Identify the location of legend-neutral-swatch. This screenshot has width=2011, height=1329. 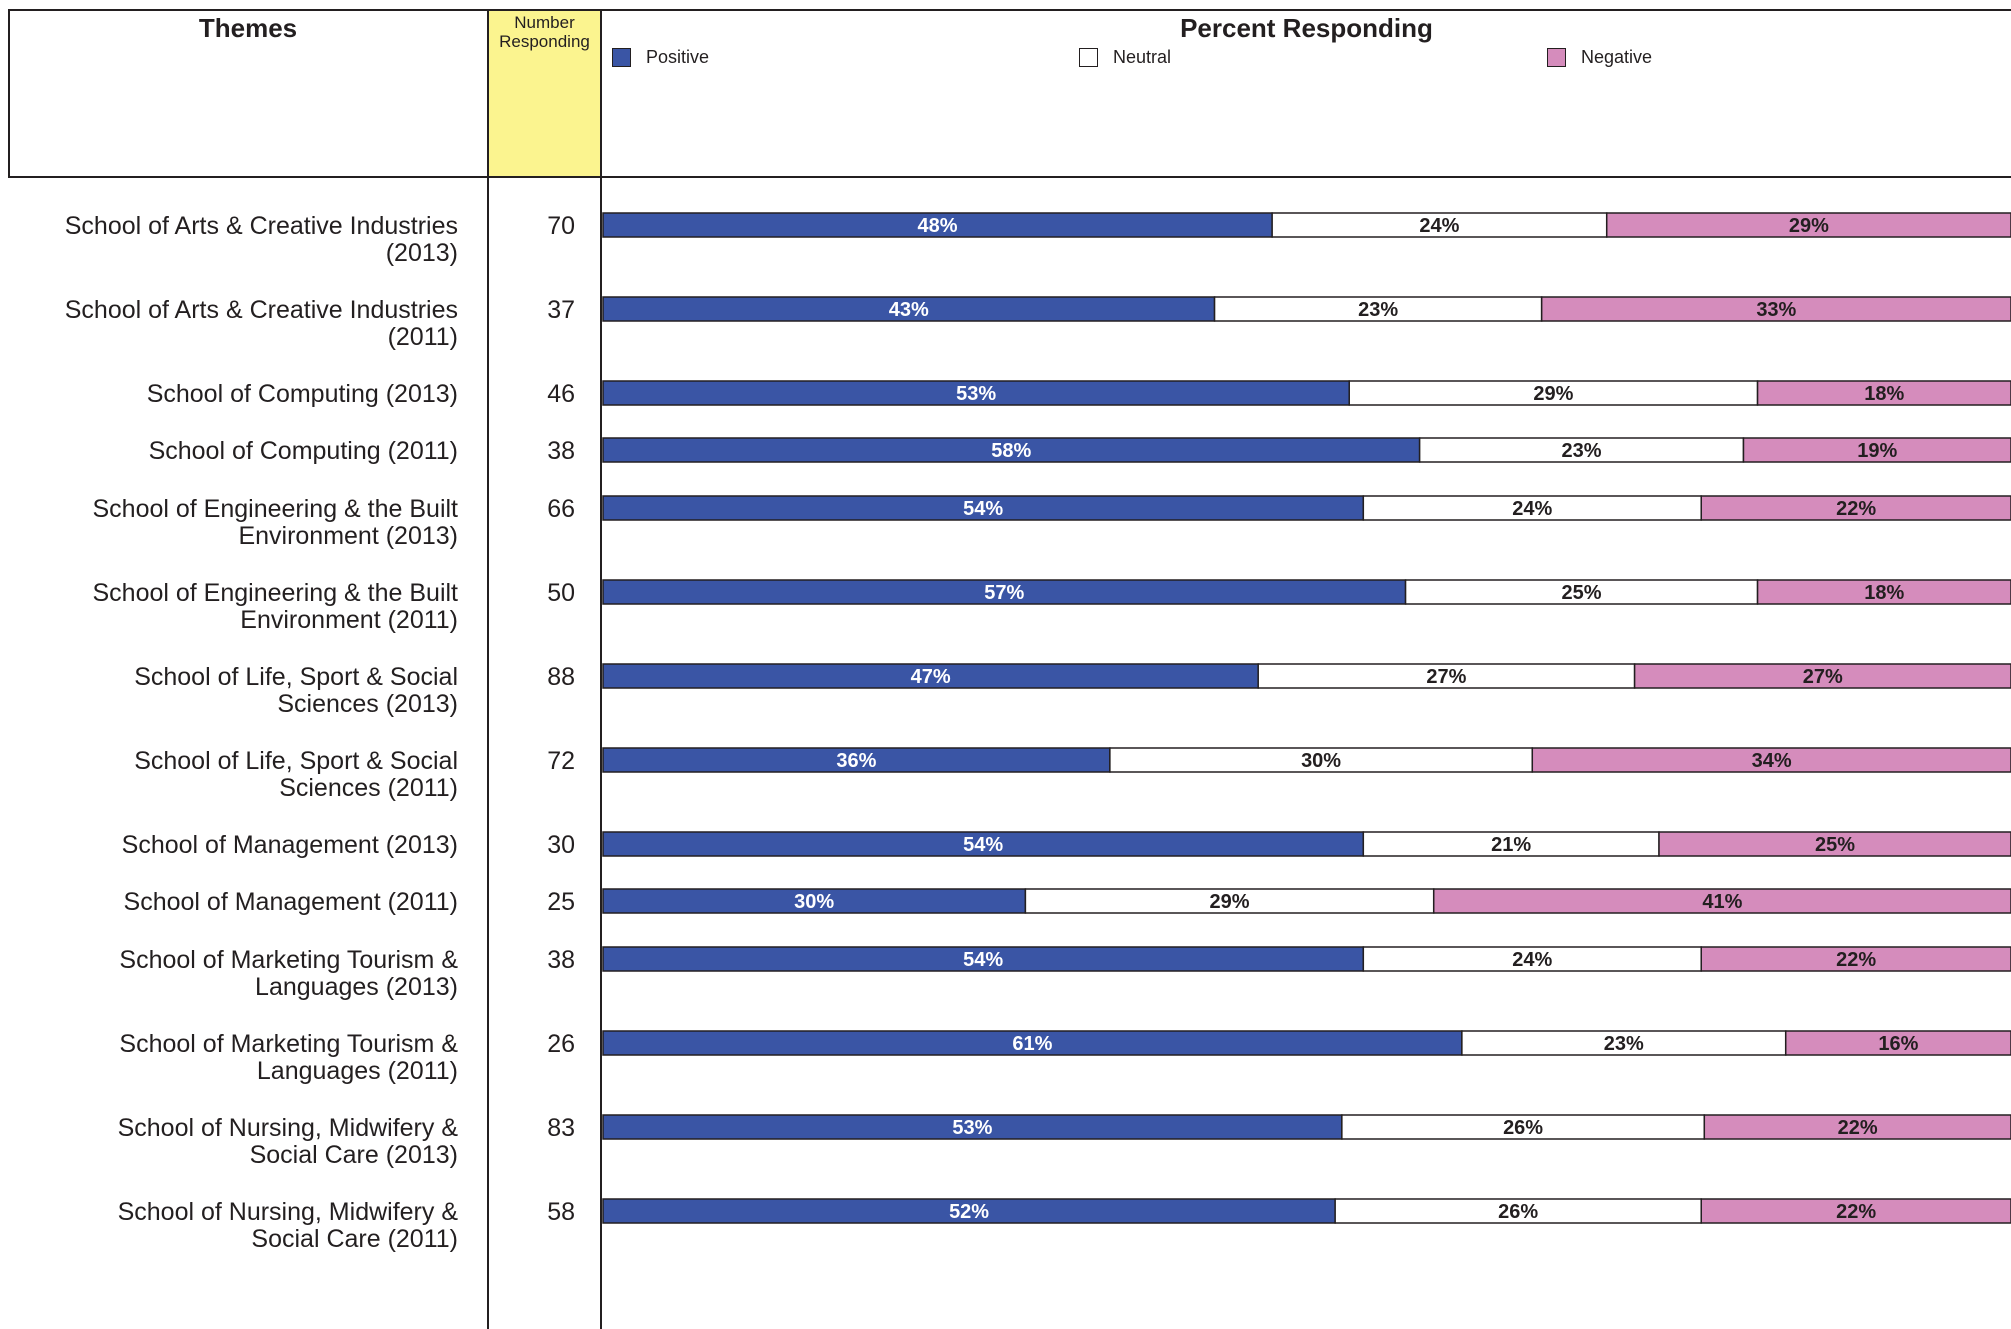
(1088, 57).